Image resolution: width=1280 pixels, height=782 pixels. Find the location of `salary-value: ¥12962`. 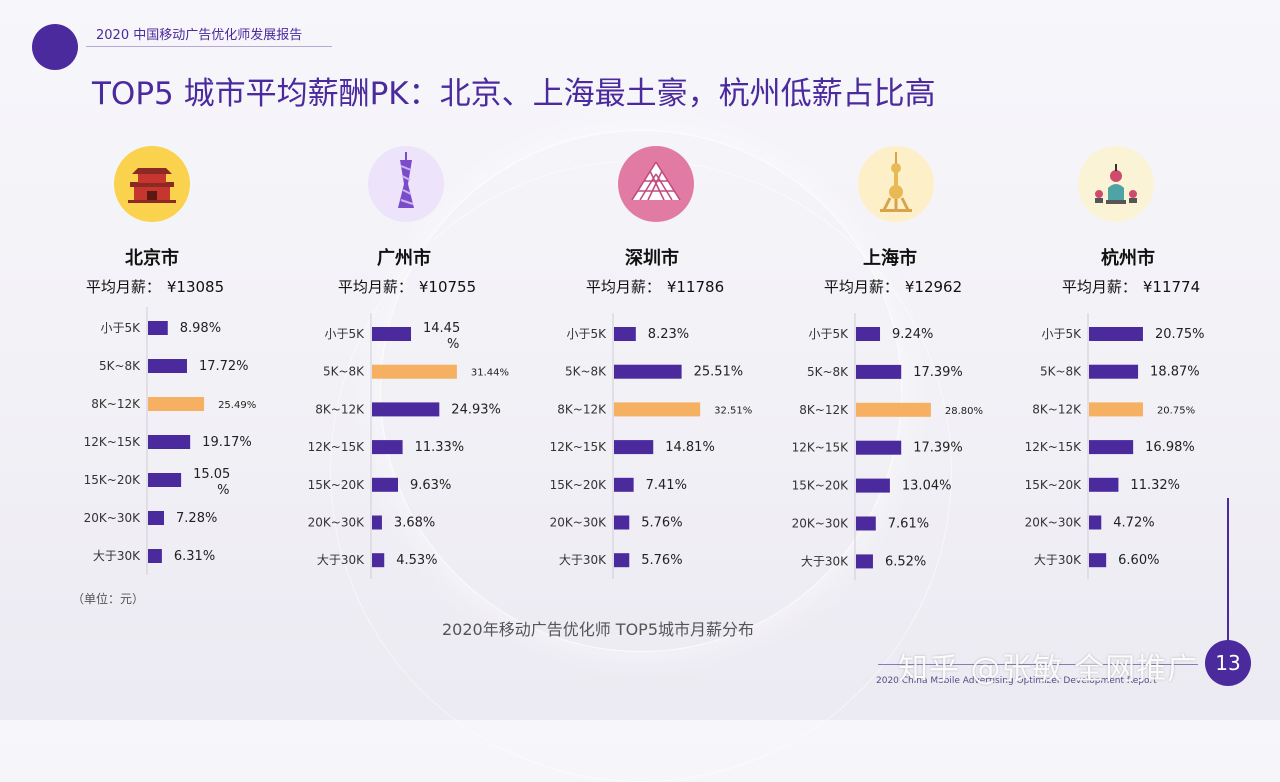

salary-value: ¥12962 is located at coordinates (933, 287).